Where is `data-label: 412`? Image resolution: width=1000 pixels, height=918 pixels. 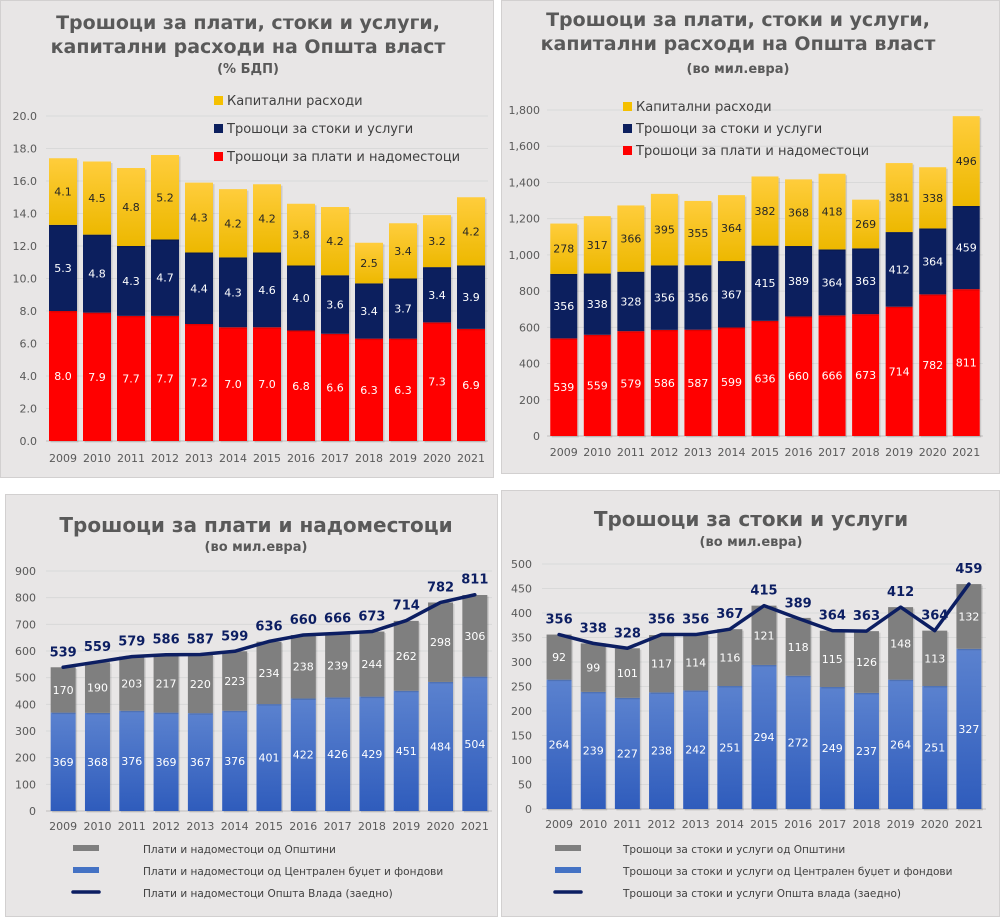
data-label: 412 is located at coordinates (899, 269).